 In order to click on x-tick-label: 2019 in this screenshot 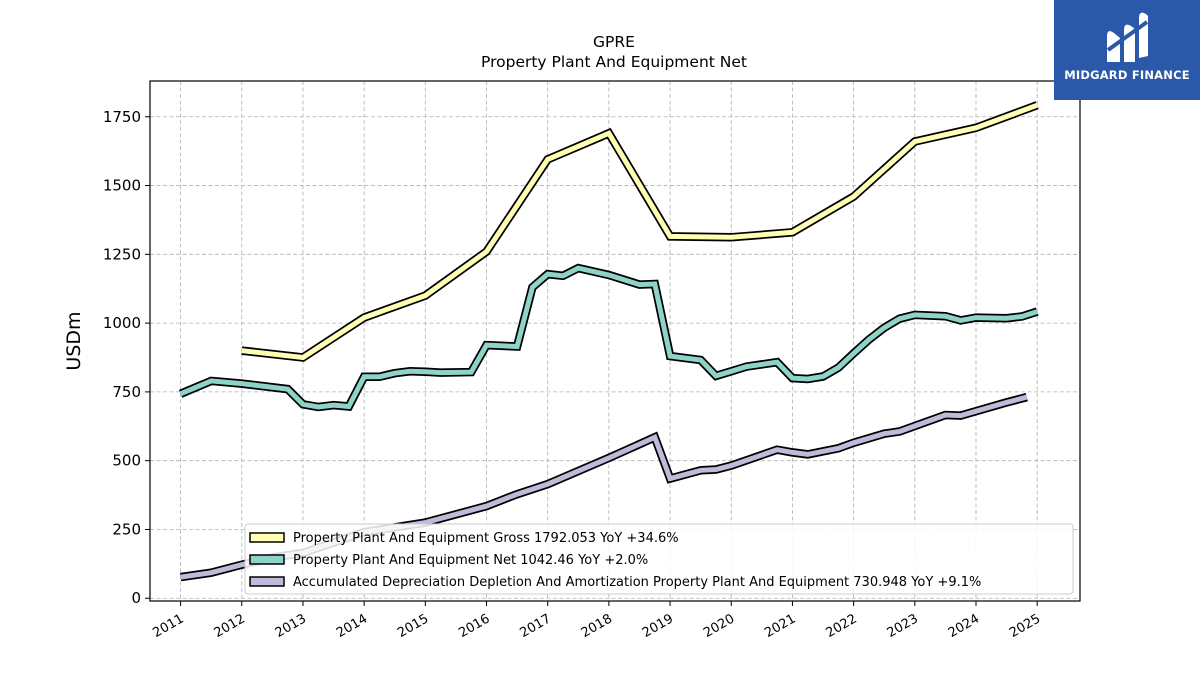, I will do `click(658, 626)`.